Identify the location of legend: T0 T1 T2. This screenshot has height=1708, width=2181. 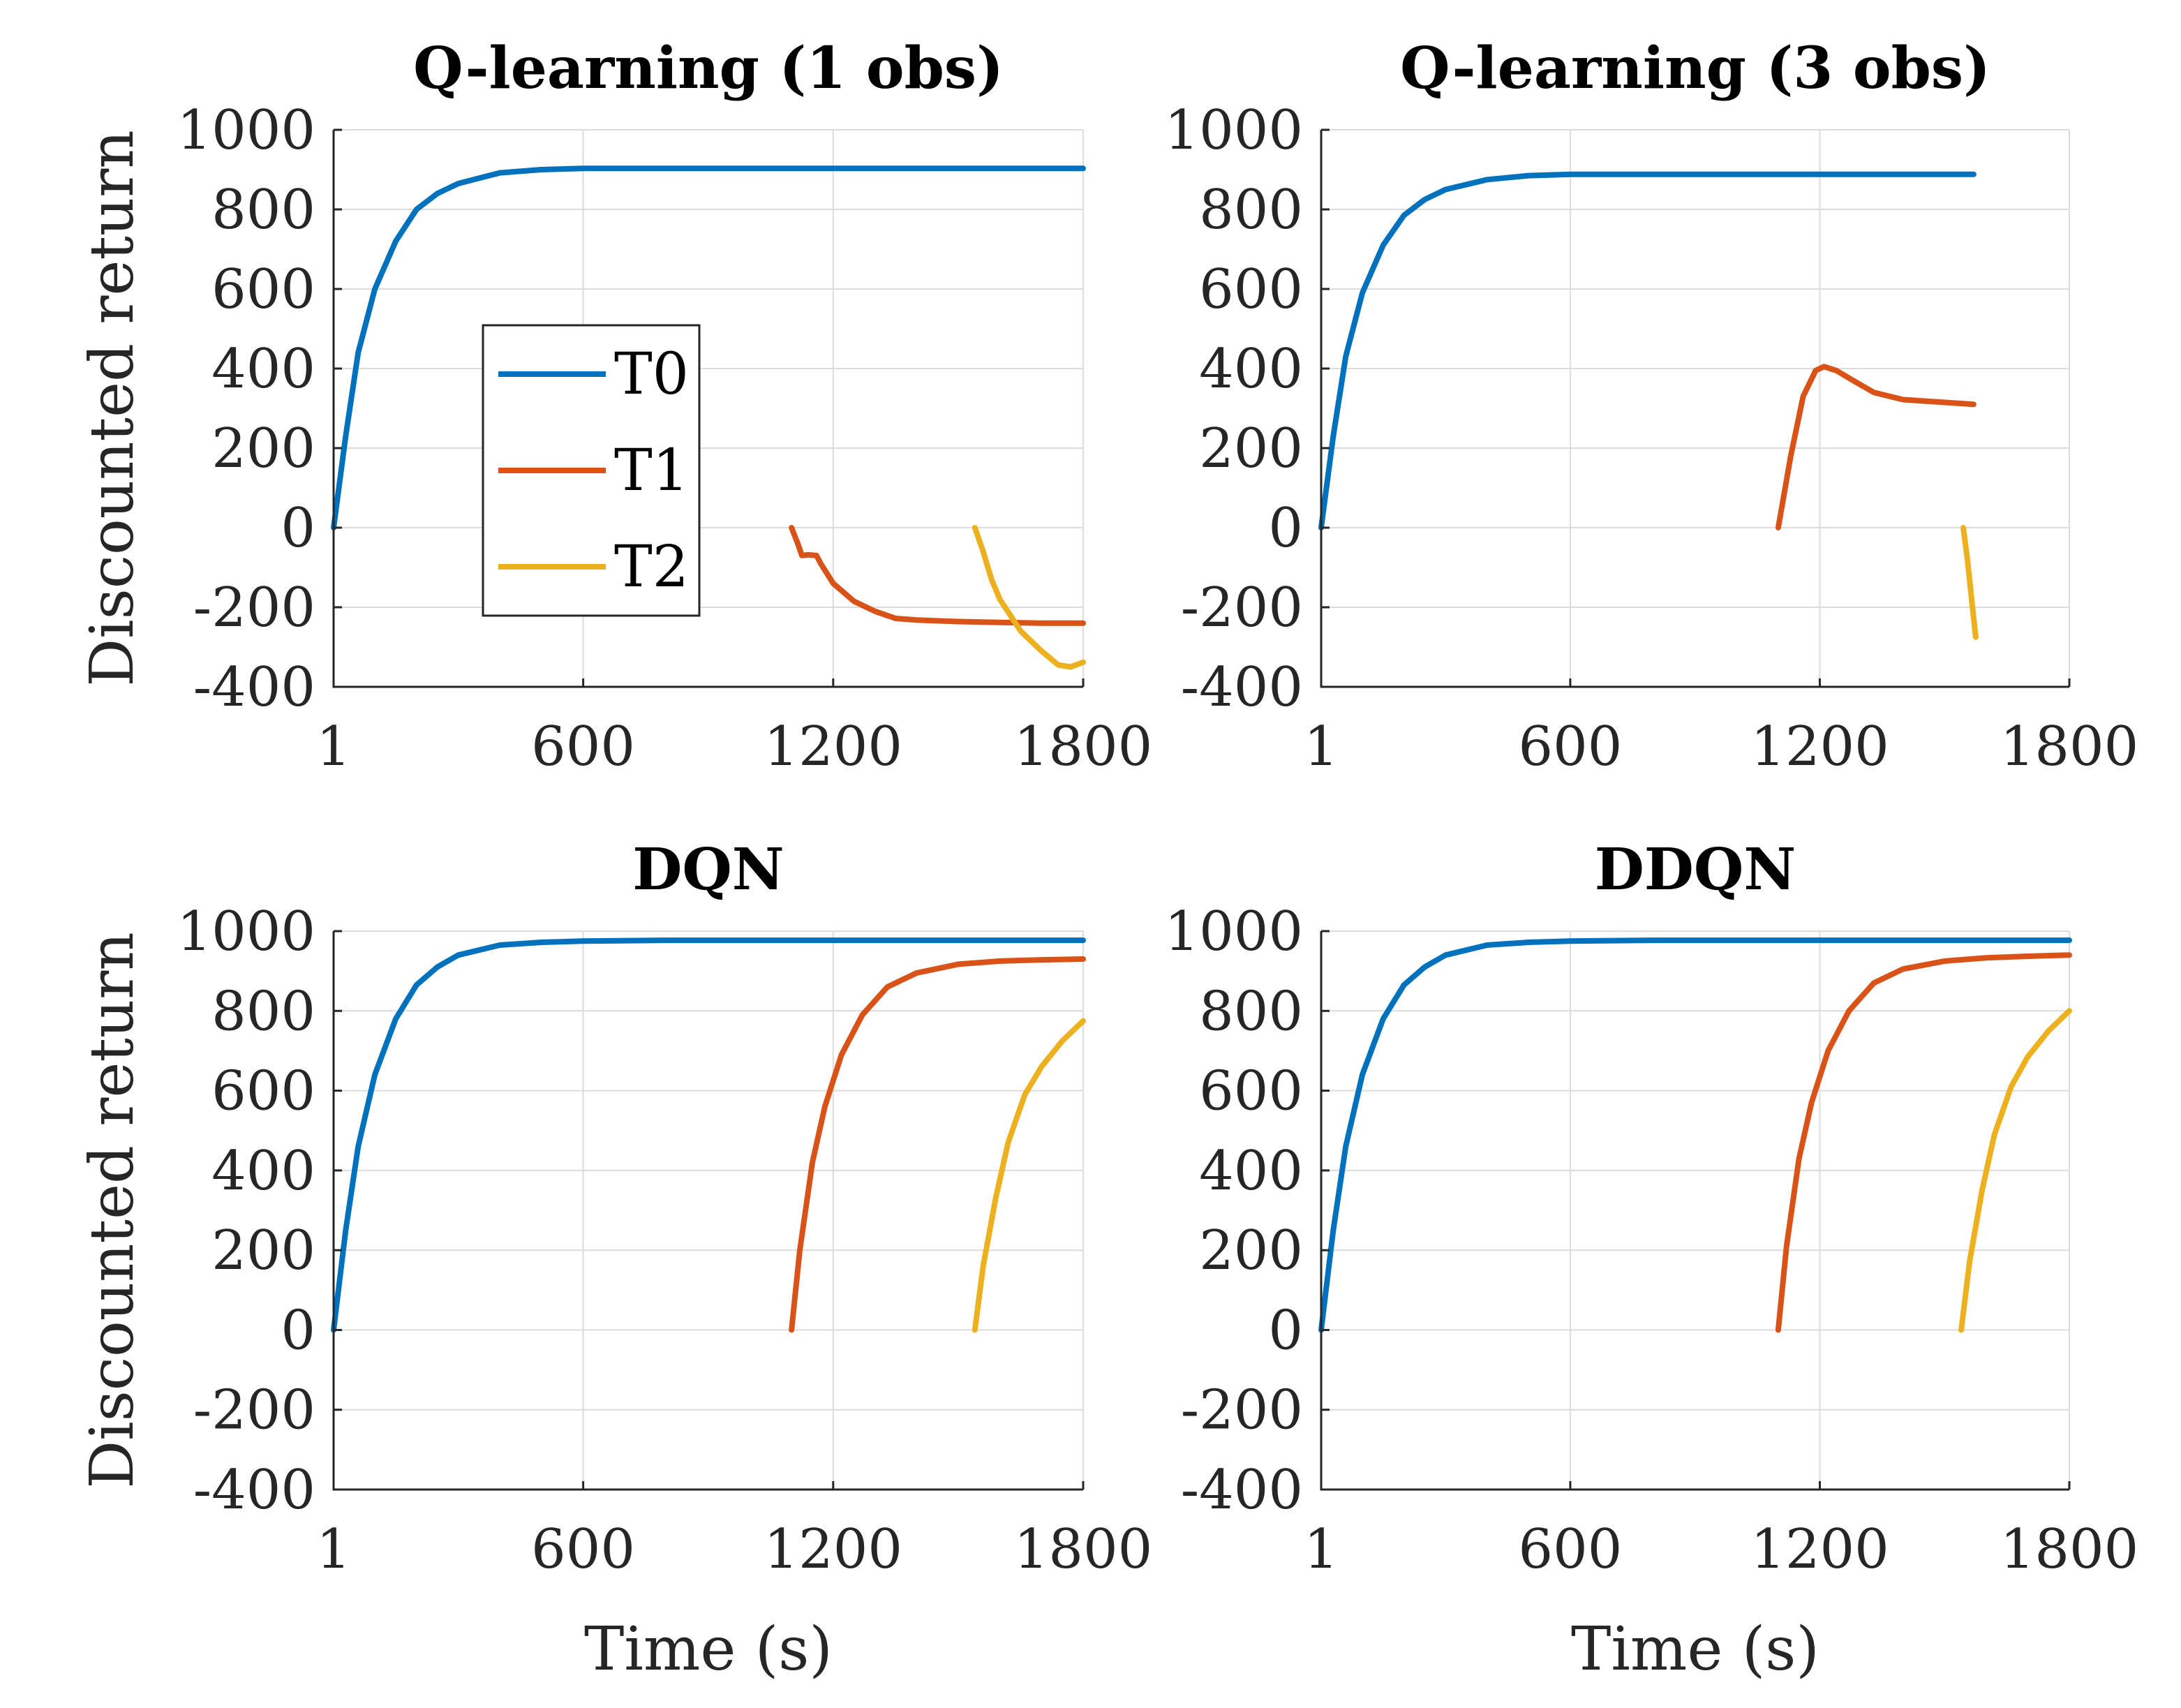
(591, 470).